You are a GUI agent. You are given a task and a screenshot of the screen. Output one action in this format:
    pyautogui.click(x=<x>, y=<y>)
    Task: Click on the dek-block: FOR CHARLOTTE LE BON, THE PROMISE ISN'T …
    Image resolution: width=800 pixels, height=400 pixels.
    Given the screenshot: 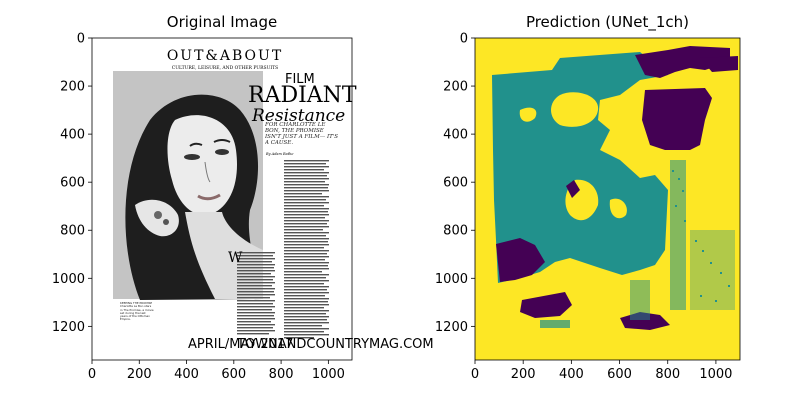 What is the action you would take?
    pyautogui.click(x=301, y=134)
    